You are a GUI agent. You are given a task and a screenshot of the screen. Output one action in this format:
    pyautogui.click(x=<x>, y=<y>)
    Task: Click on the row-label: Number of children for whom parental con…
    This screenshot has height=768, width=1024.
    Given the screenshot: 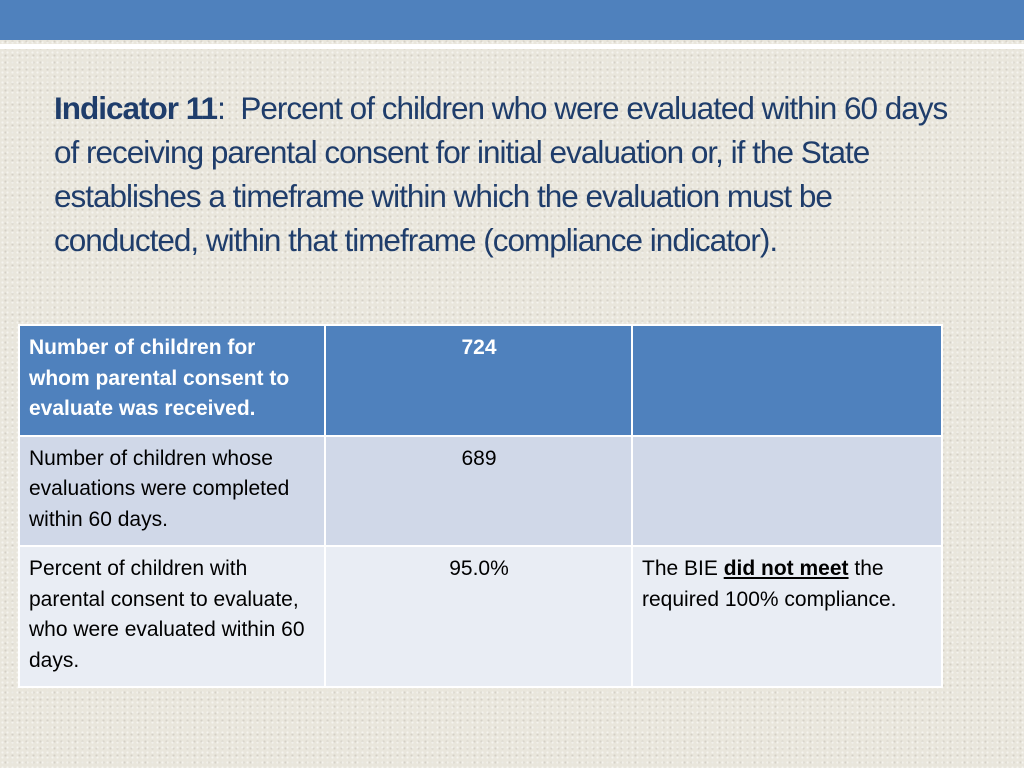 What is the action you would take?
    pyautogui.click(x=172, y=380)
    